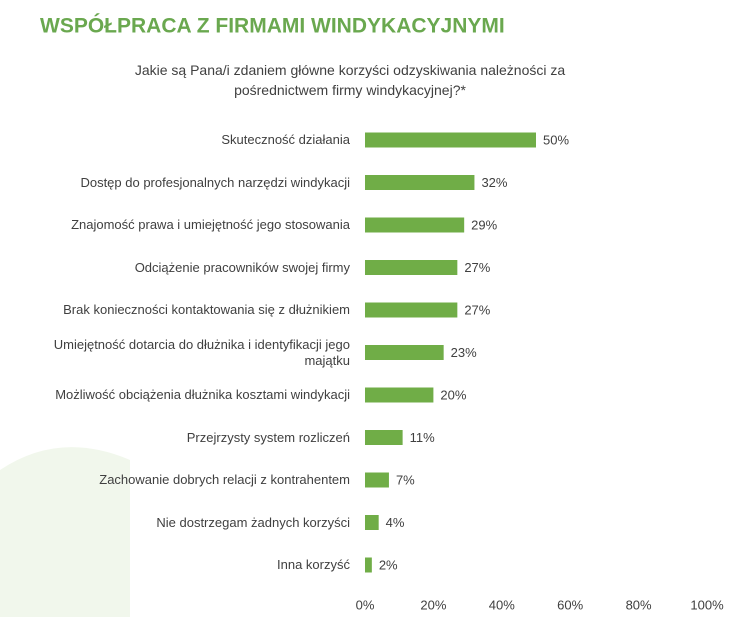 The width and height of the screenshot is (736, 617). Describe the element at coordinates (268, 437) in the screenshot. I see `category-label: Przejrzysty system rozliczeń` at that location.